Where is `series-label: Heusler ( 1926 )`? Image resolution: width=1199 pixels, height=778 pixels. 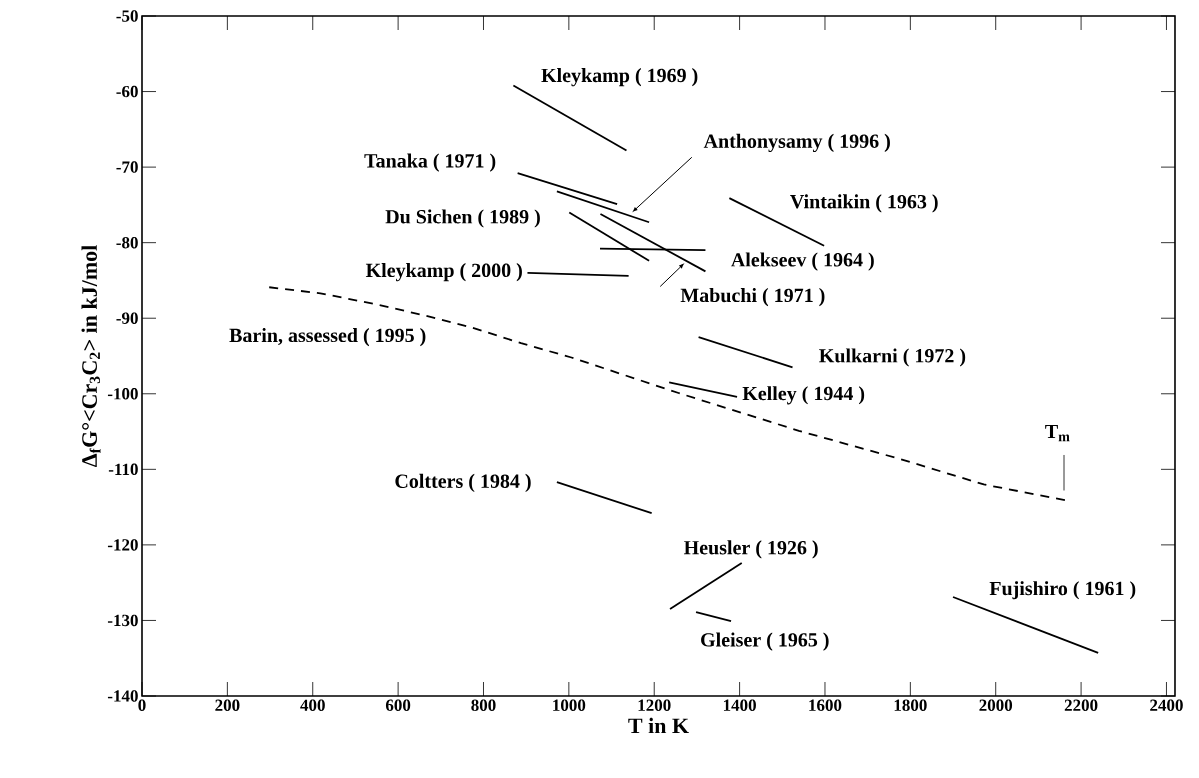
series-label: Heusler ( 1926 ) is located at coordinates (750, 549).